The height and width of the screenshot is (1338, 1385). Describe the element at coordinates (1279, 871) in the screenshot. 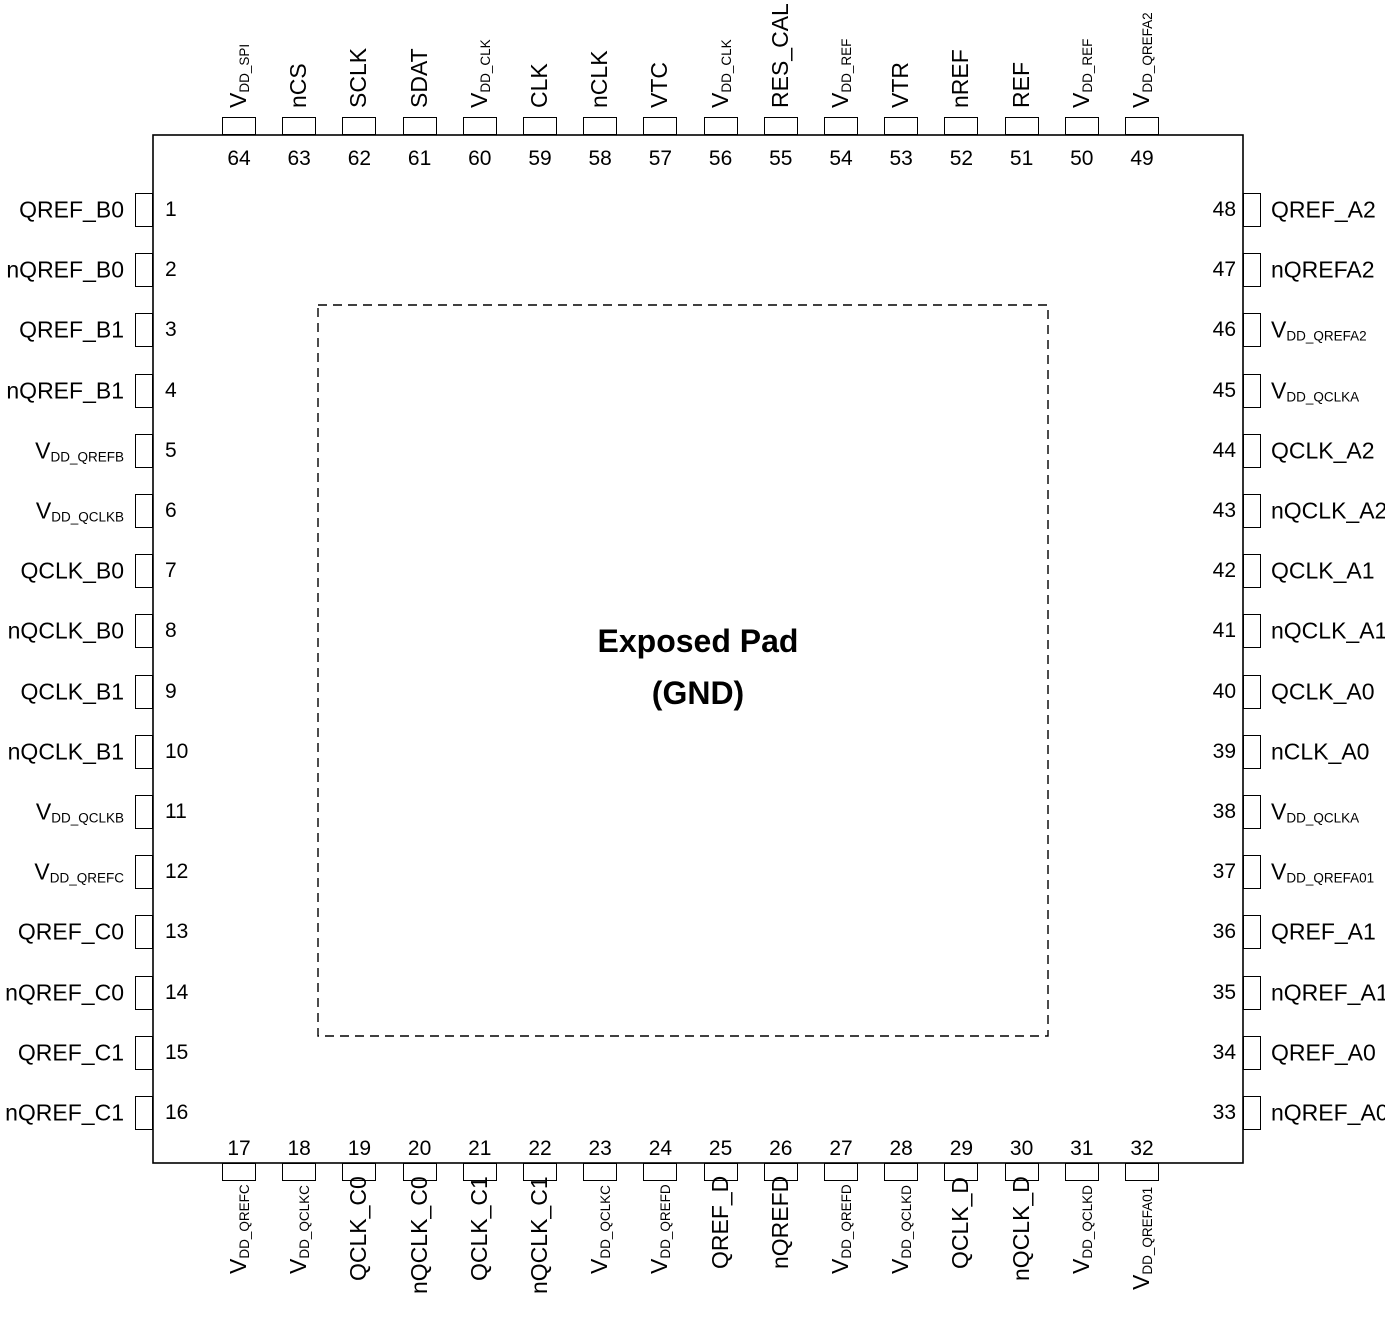

I see `pin-37-name: V` at that location.